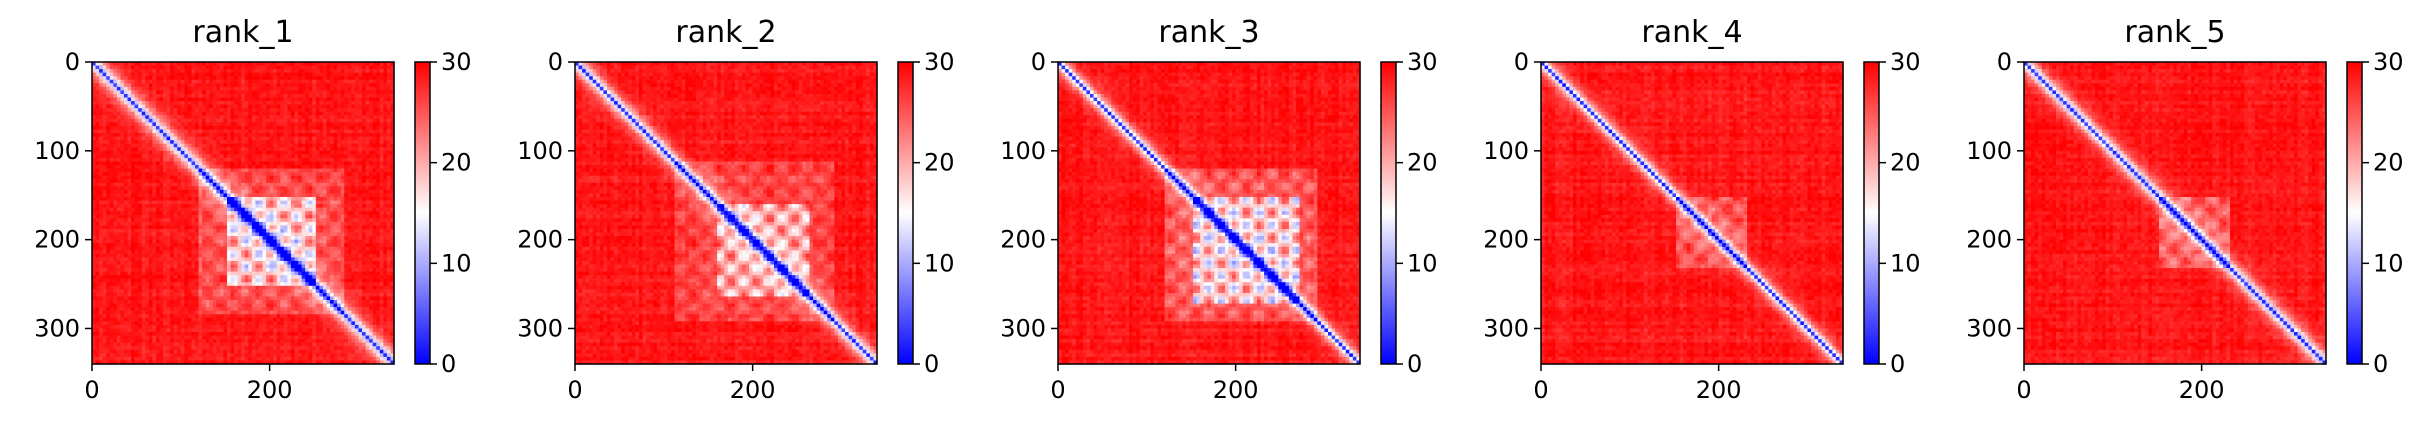  What do you see at coordinates (1208, 32) in the screenshot?
I see `panel-title: rank_3` at bounding box center [1208, 32].